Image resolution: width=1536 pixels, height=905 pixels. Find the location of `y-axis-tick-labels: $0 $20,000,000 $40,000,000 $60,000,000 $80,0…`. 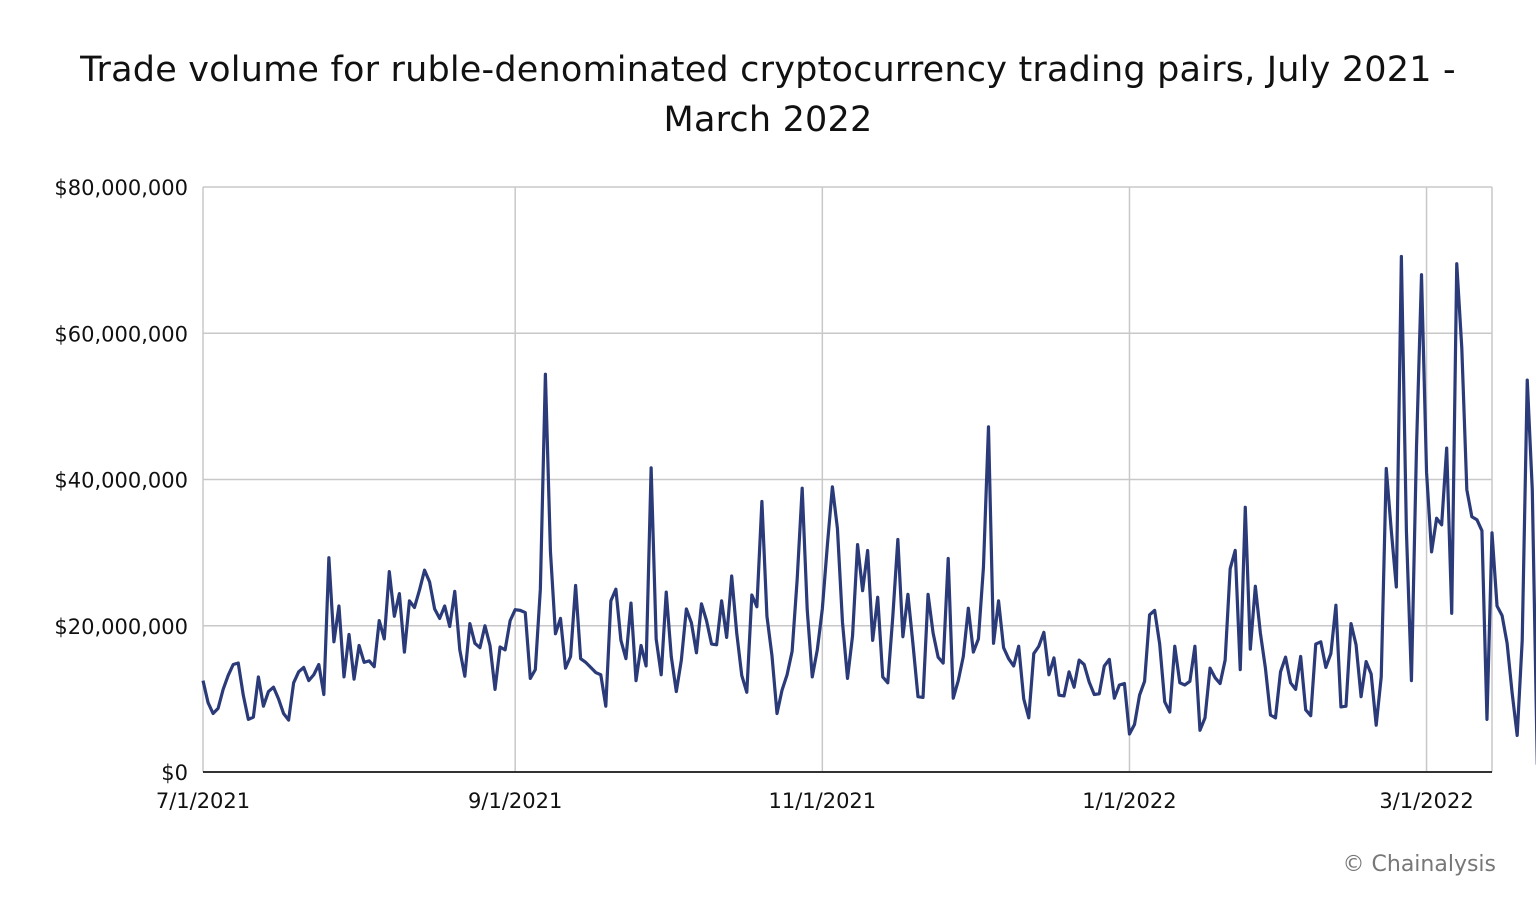

y-axis-tick-labels: $0 $20,000,000 $40,000,000 $60,000,000 $80,0… is located at coordinates (121, 480).